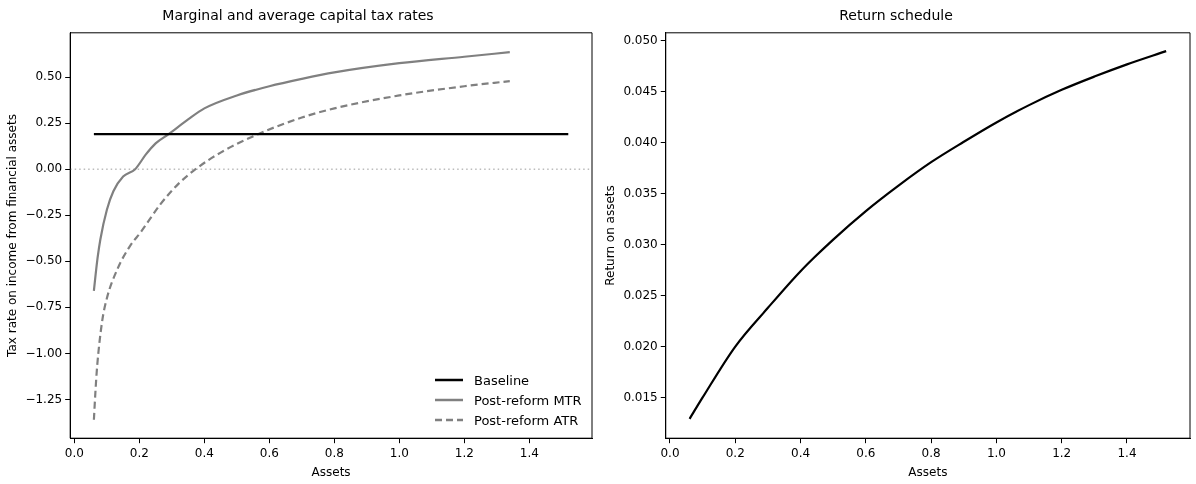 The width and height of the screenshot is (1196, 484). Describe the element at coordinates (640, 345) in the screenshot. I see `y-tick-label: 0.020` at that location.